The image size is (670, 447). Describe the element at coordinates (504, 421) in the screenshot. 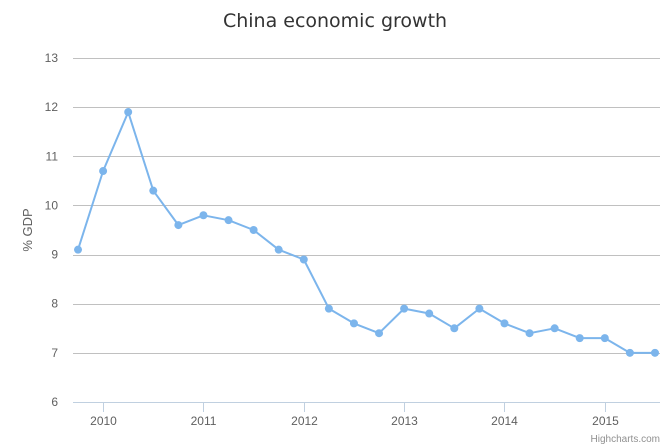

I see `x-tick-label: 2014` at that location.